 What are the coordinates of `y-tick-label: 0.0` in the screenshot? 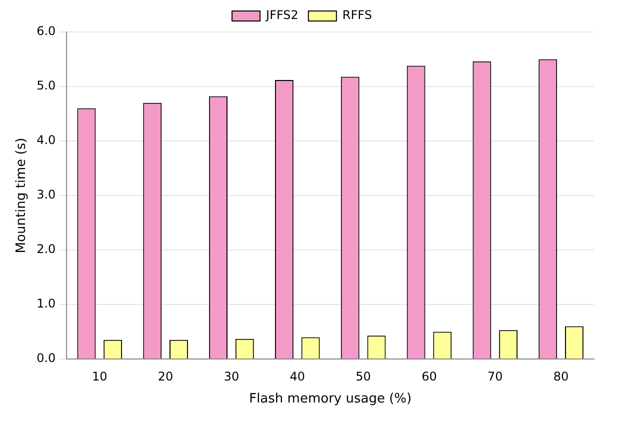 It's located at (46, 358).